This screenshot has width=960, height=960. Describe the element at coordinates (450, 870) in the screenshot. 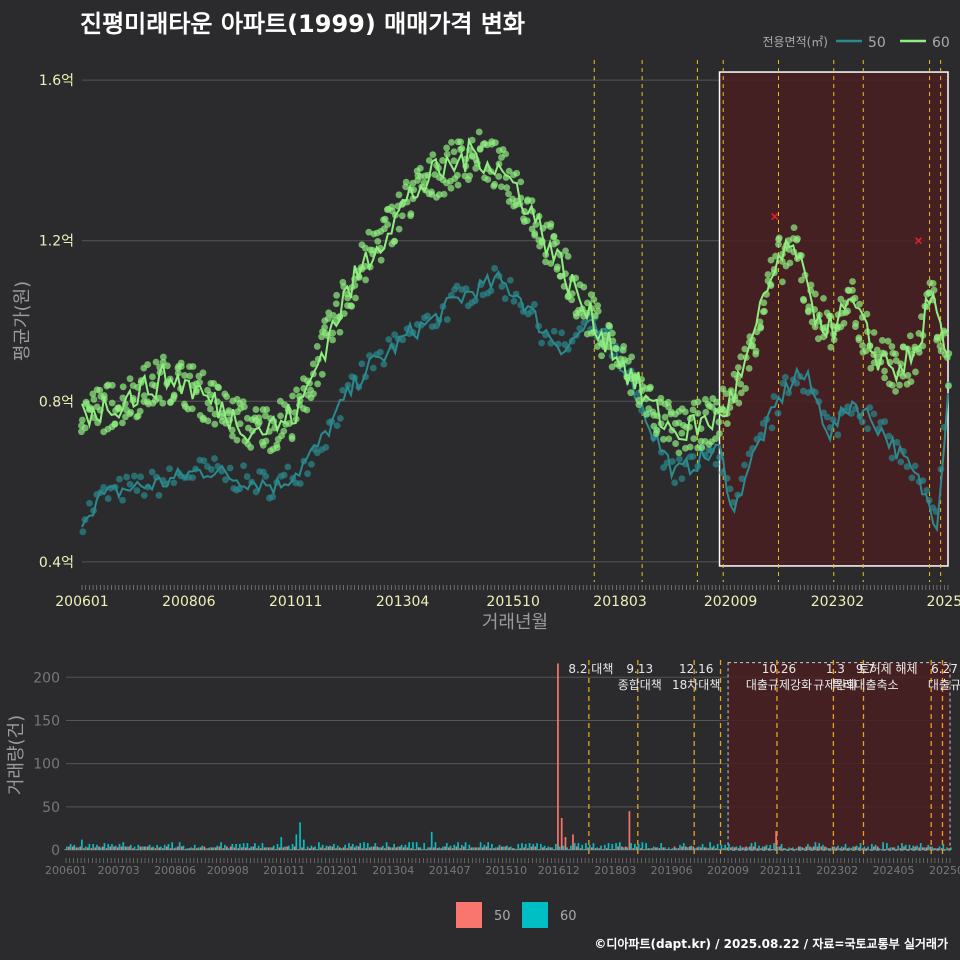

I see `bar-x-tick-label: 201407` at that location.